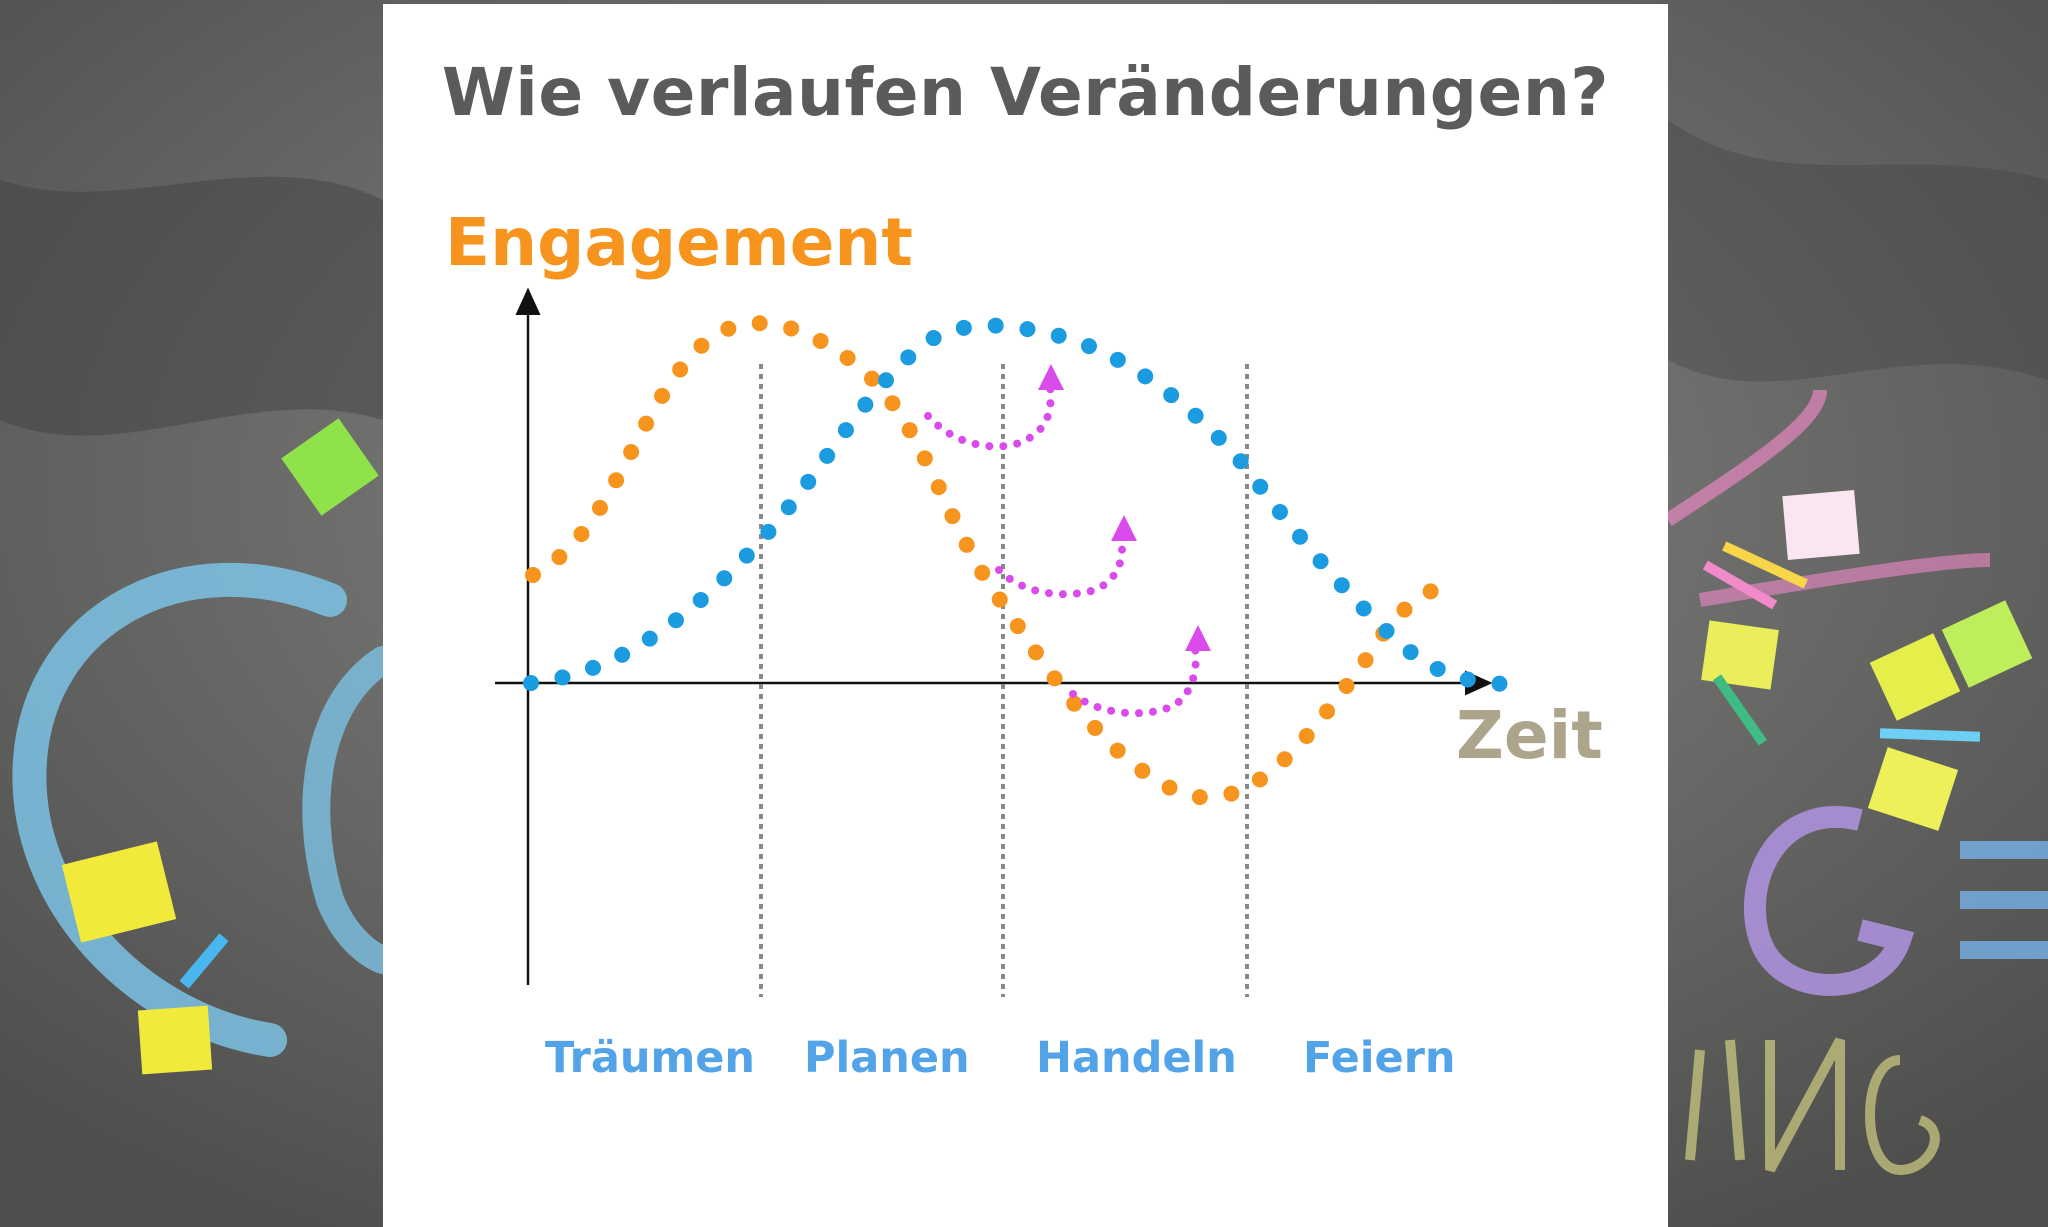 Image resolution: width=2048 pixels, height=1227 pixels. Describe the element at coordinates (1379, 1058) in the screenshot. I see `phase-label-feiern: Feiern` at that location.